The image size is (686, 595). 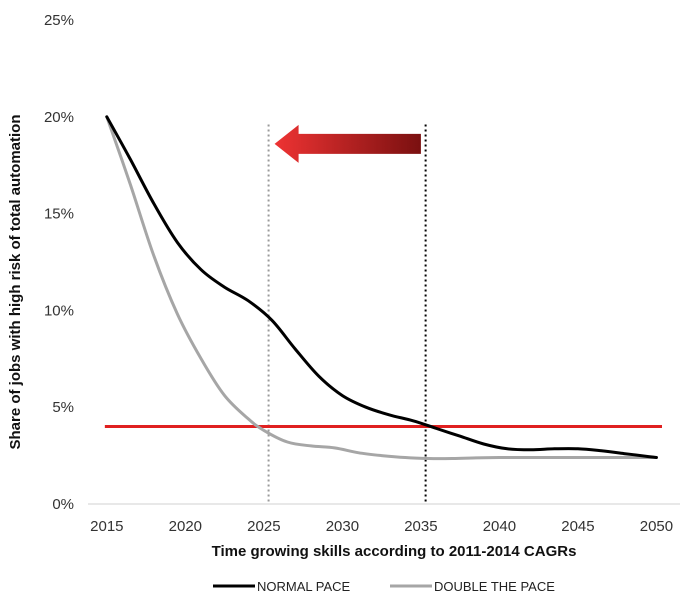 What do you see at coordinates (304, 586) in the screenshot?
I see `legend-label: NORMAL PACE` at bounding box center [304, 586].